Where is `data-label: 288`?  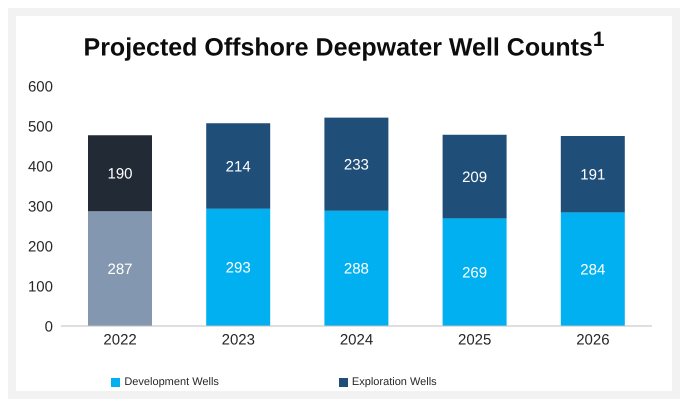
data-label: 288 is located at coordinates (356, 269).